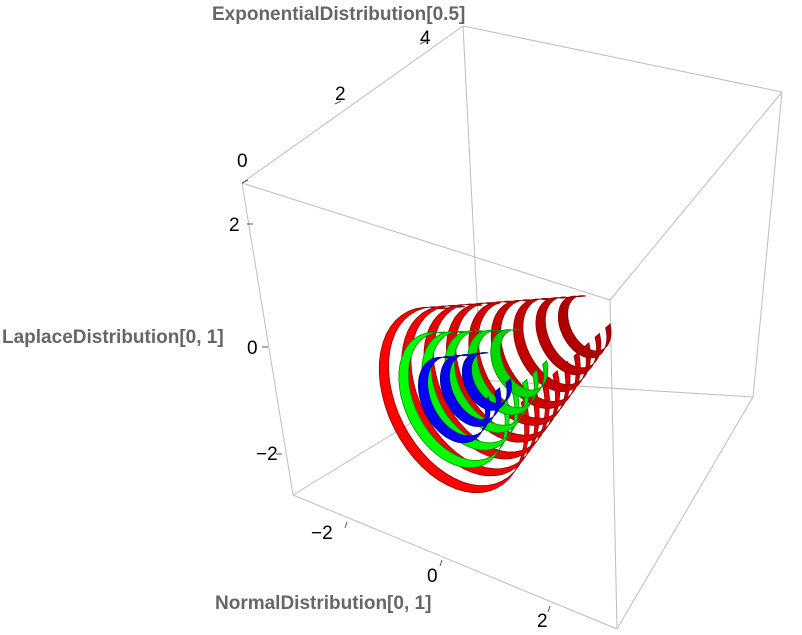  What do you see at coordinates (322, 533) in the screenshot?
I see `x-tick-label: −2` at bounding box center [322, 533].